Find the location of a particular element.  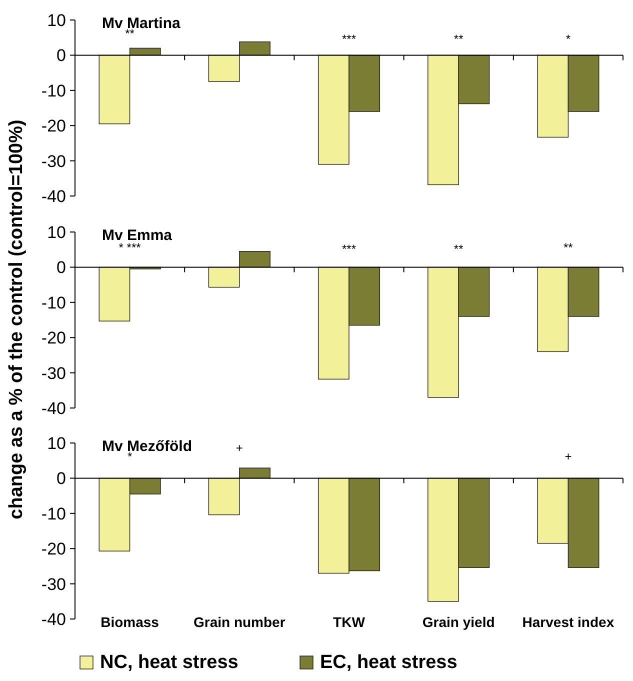

x-tick-label: Biomass is located at coordinates (130, 622).